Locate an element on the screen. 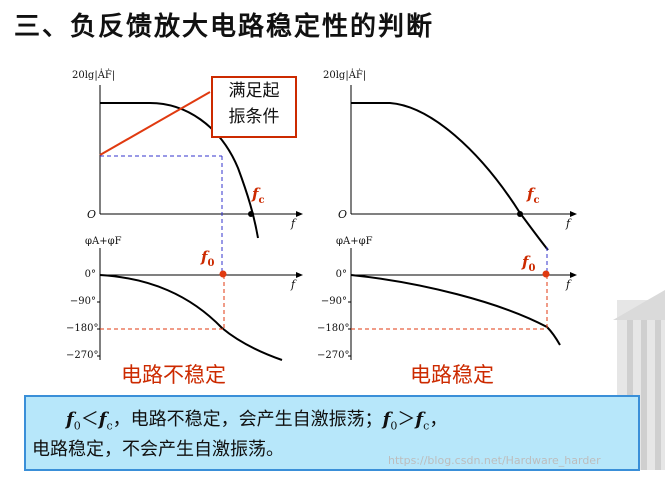 The width and height of the screenshot is (665, 484). callout-line-1: 满足起 is located at coordinates (254, 91).